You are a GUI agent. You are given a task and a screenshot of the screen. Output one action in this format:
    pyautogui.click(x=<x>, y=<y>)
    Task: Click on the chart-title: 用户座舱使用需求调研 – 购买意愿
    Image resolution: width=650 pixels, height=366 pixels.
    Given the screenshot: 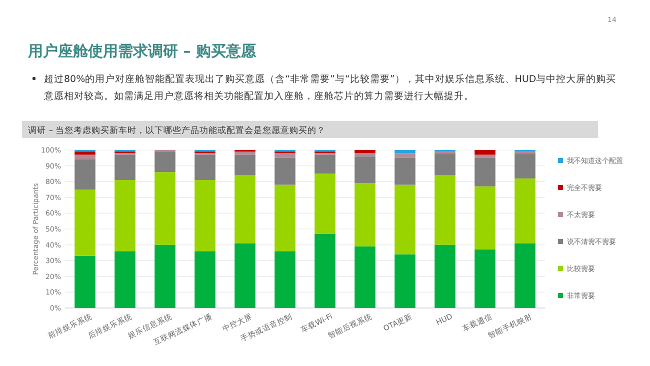 What is the action you would take?
    pyautogui.click(x=142, y=51)
    